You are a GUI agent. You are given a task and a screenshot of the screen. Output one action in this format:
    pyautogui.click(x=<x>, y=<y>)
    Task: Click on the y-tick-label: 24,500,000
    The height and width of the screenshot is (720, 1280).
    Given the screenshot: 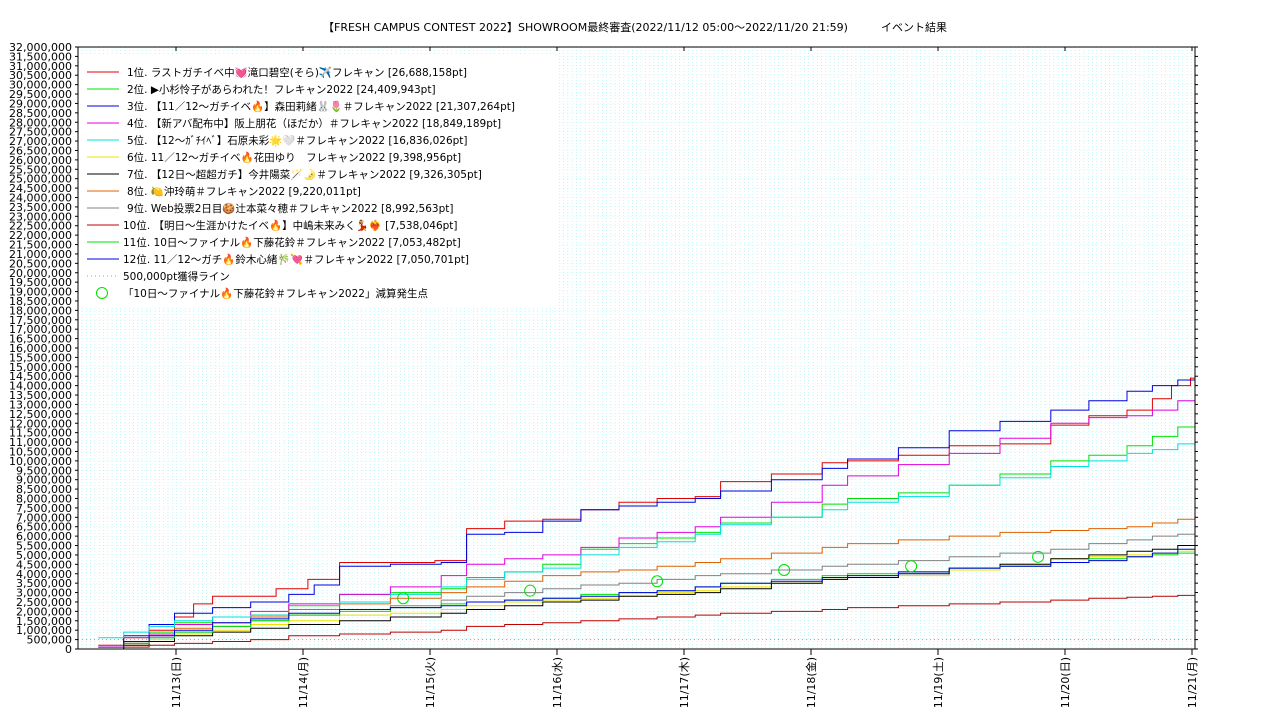 What is the action you would take?
    pyautogui.click(x=40, y=188)
    